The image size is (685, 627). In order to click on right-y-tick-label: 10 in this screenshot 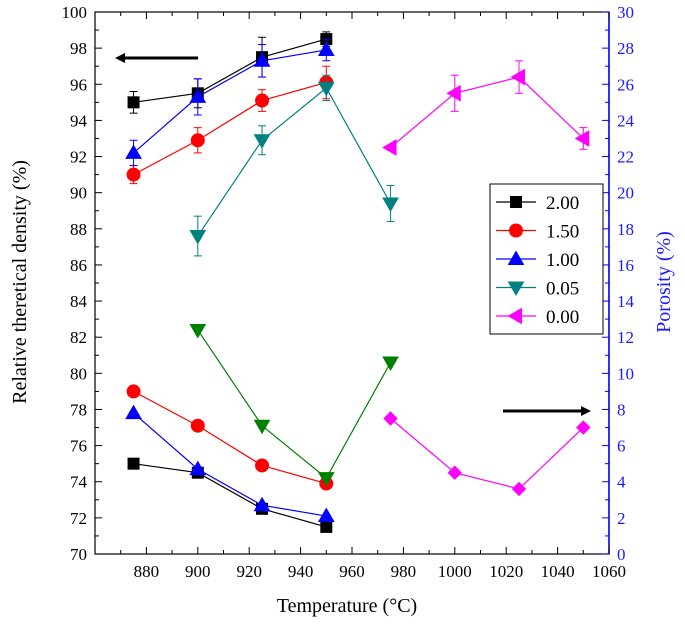, I will do `click(625, 373)`.